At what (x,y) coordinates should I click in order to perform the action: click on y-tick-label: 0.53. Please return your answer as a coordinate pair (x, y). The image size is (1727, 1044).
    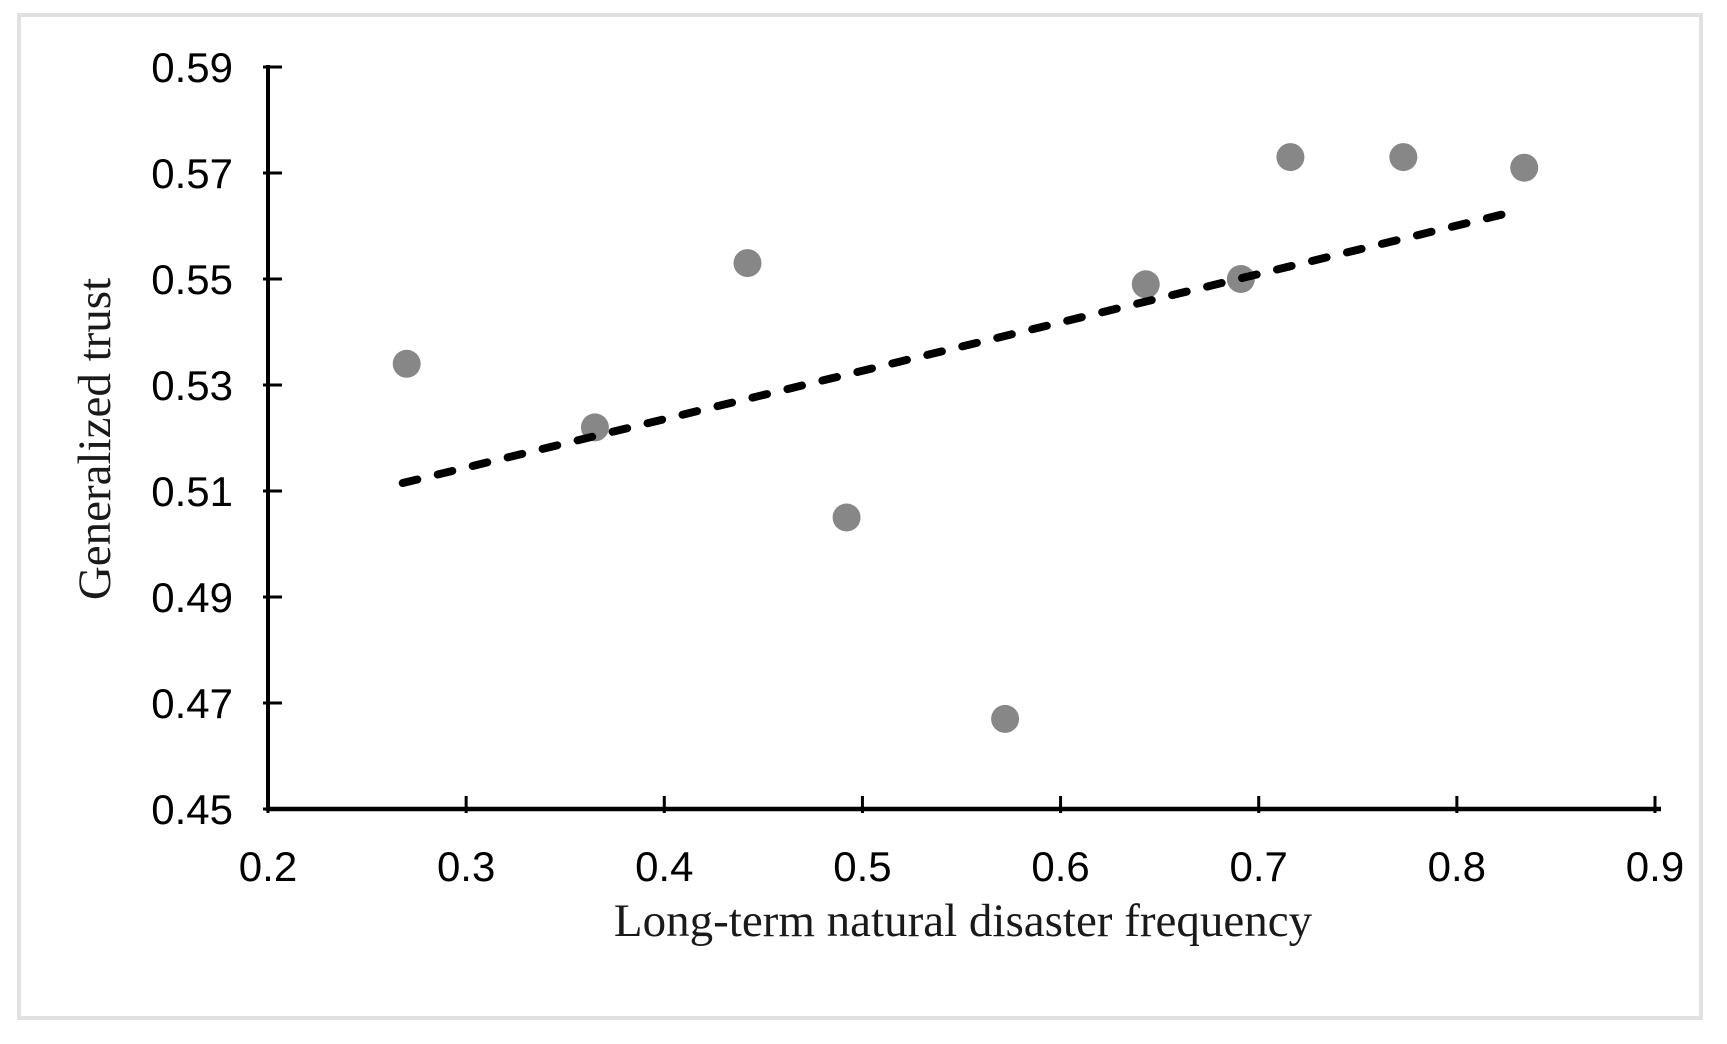
    Looking at the image, I should click on (192, 385).